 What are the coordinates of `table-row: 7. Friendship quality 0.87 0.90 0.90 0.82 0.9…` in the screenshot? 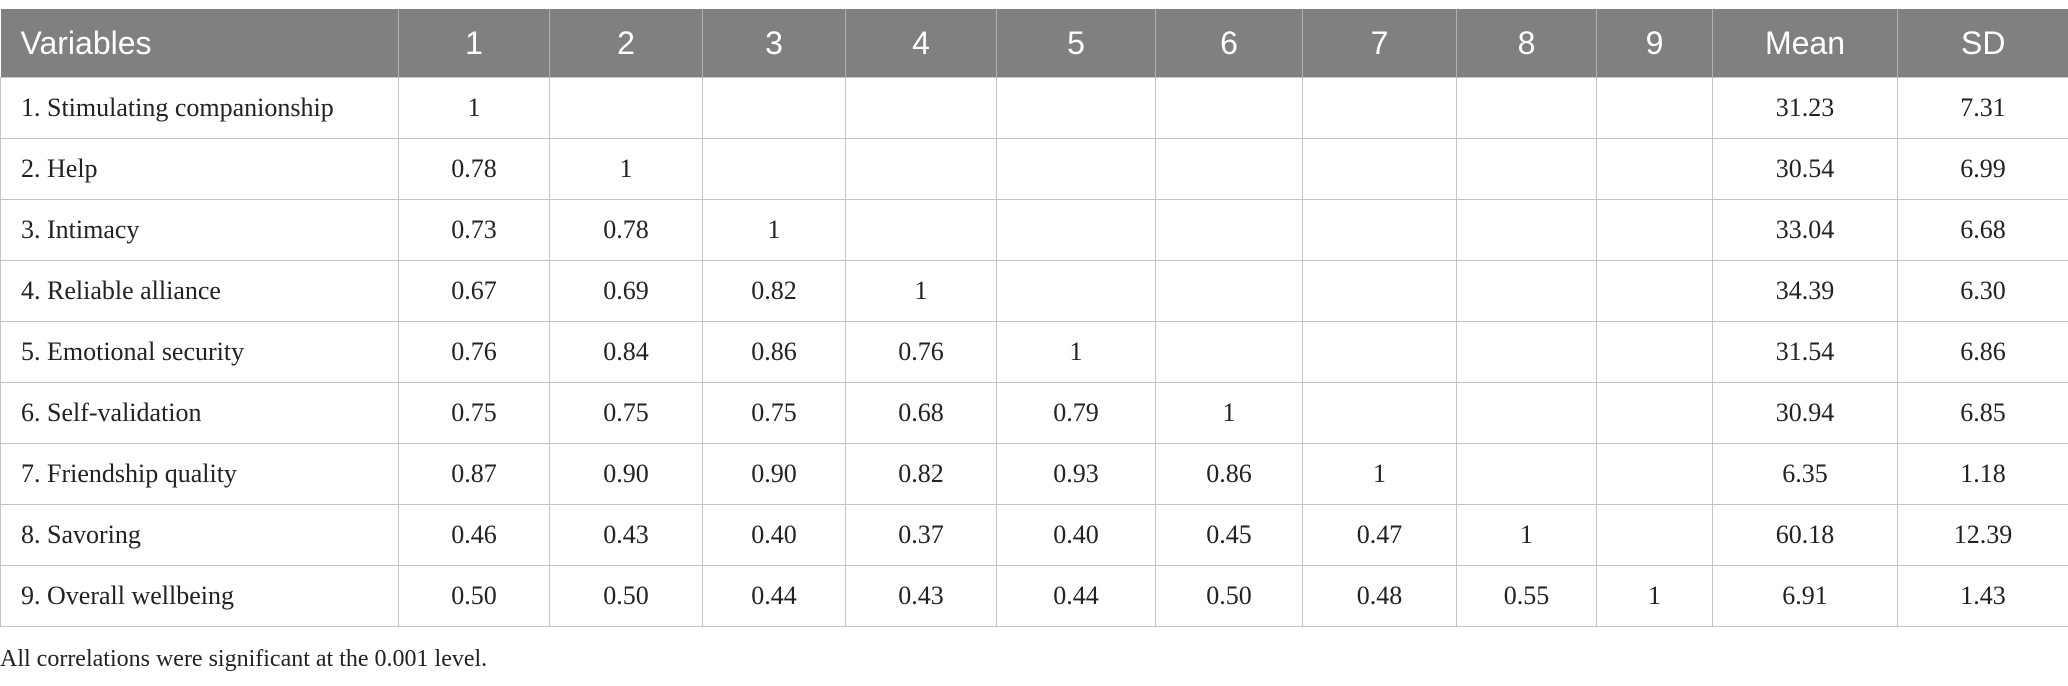 It's located at (1034, 474).